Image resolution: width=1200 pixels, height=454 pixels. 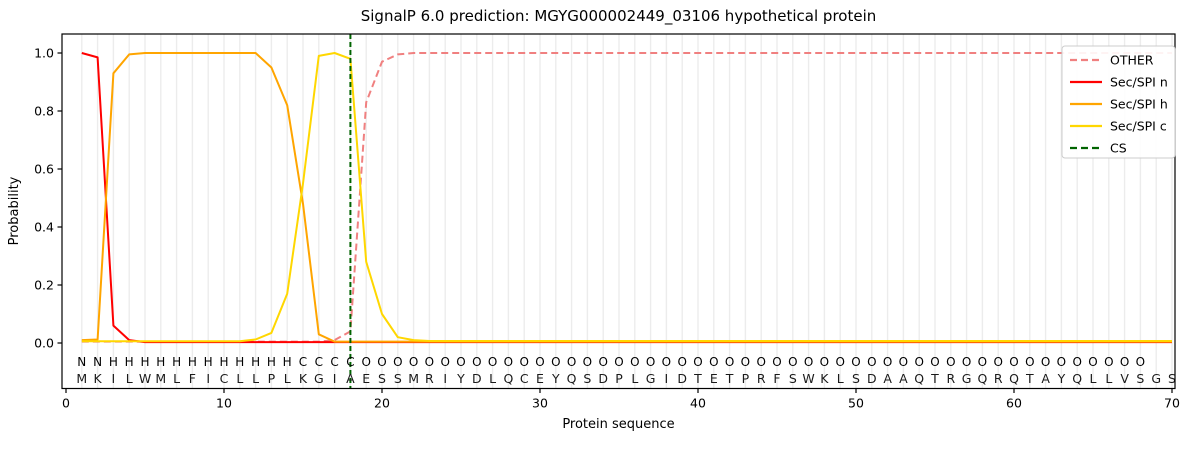 I want to click on x-tick-label: 0, so click(x=66, y=403).